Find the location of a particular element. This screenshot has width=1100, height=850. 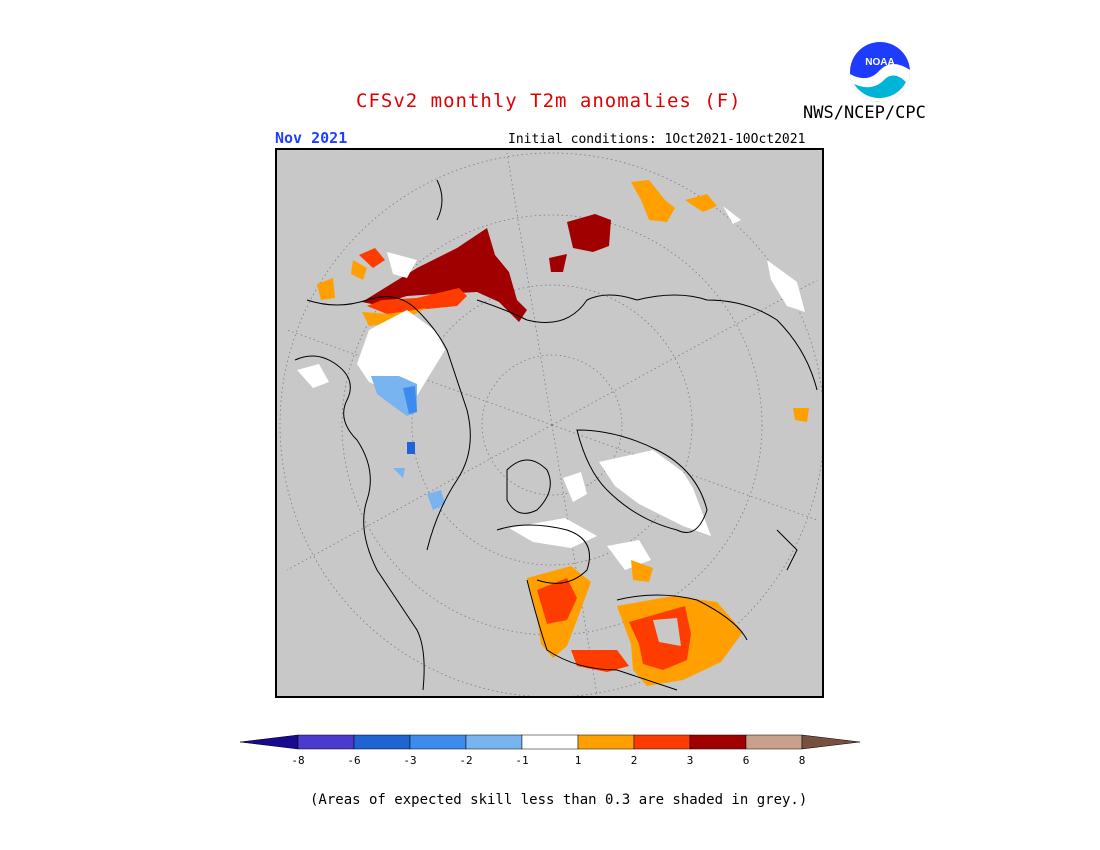

noaa-logo-text: NOAA is located at coordinates (879, 62).